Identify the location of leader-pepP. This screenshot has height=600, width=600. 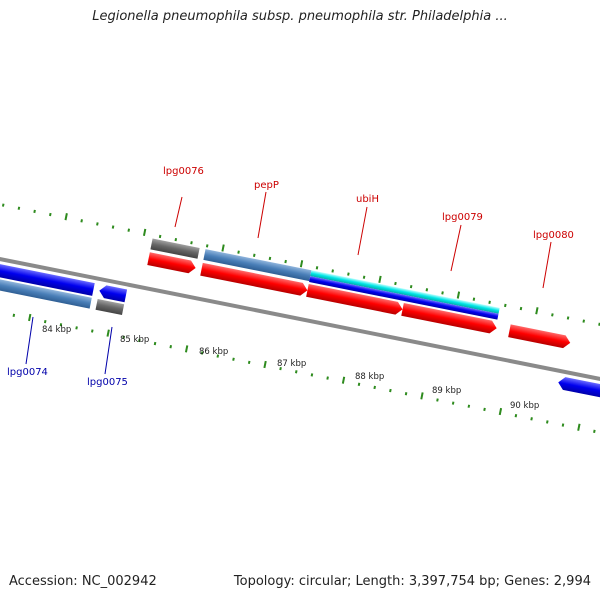
(262, 215).